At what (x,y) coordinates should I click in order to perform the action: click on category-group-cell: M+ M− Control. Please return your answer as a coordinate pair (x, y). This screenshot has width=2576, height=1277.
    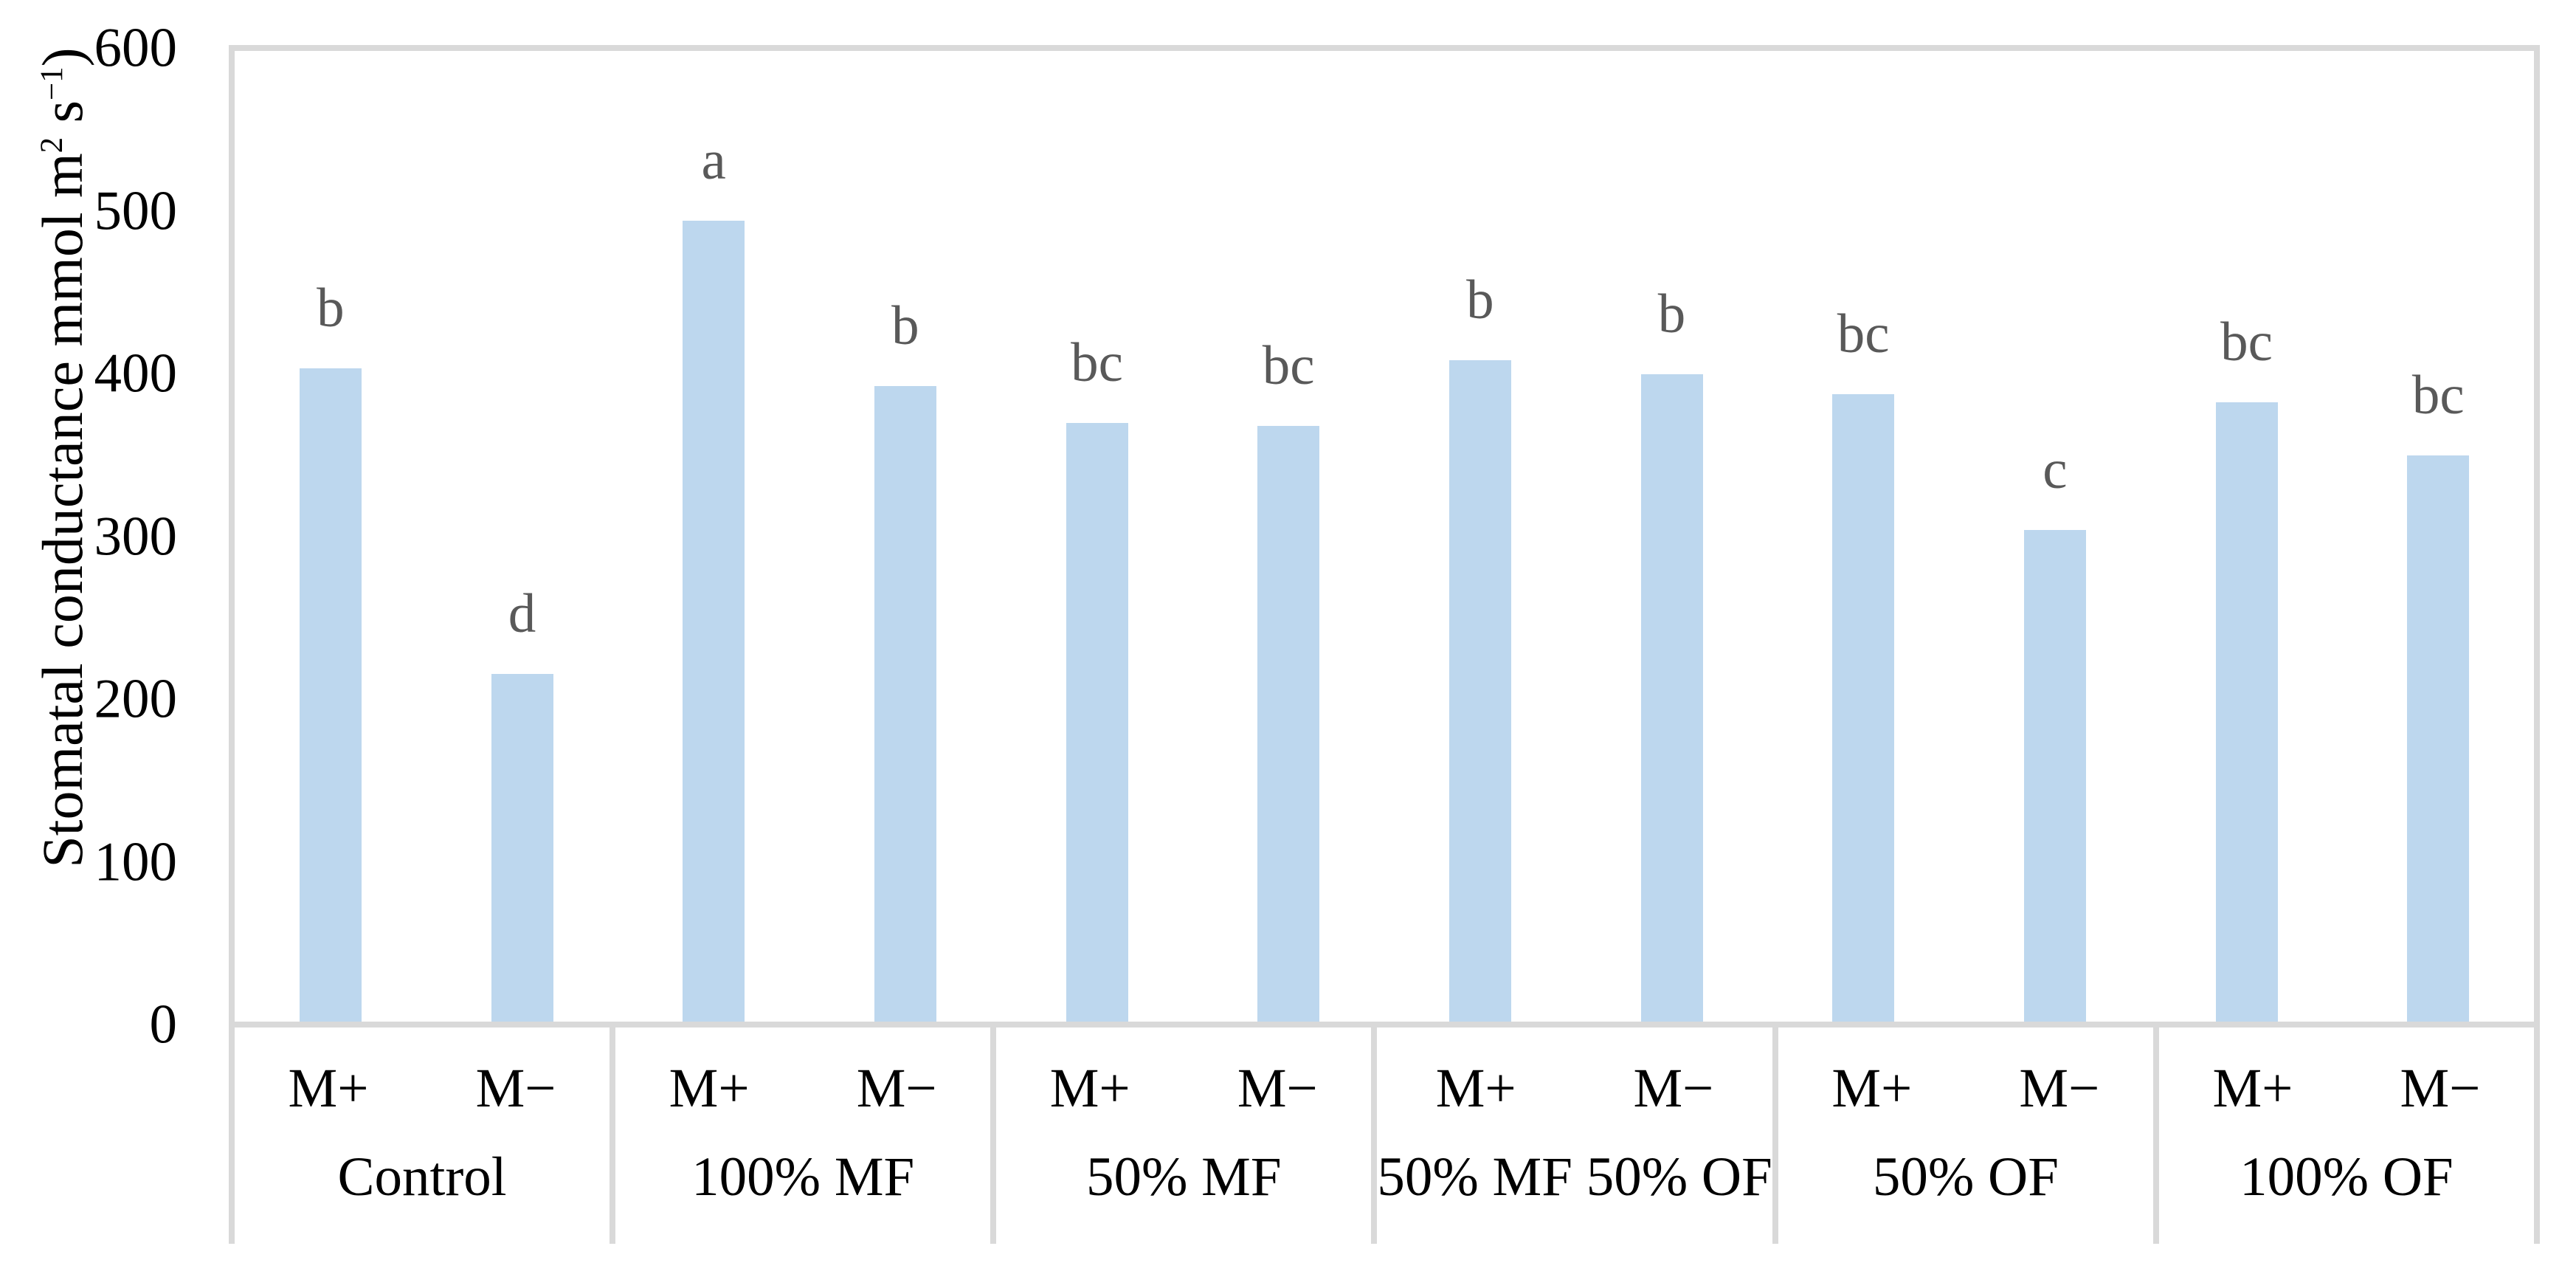
    Looking at the image, I should click on (426, 1136).